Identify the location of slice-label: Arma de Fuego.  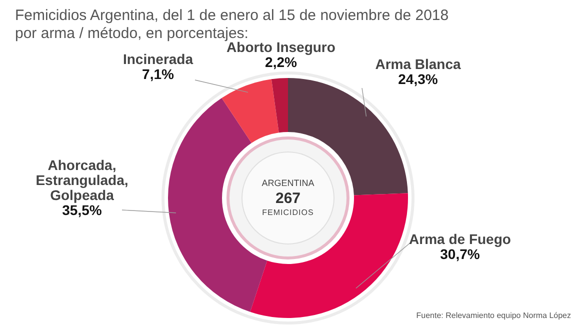
(460, 239).